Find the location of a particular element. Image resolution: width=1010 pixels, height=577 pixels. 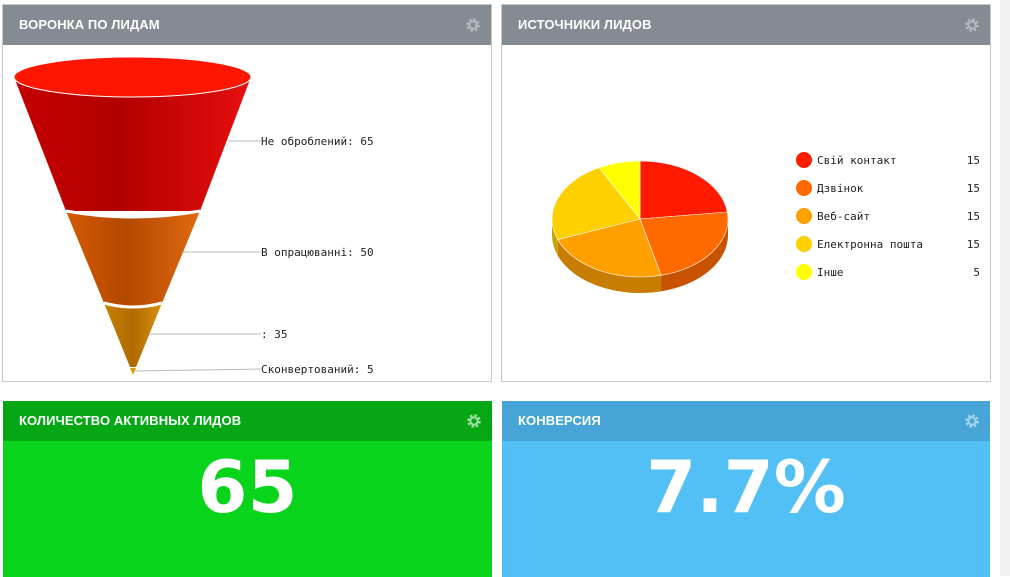

active-leads-value: 65 is located at coordinates (247, 487).